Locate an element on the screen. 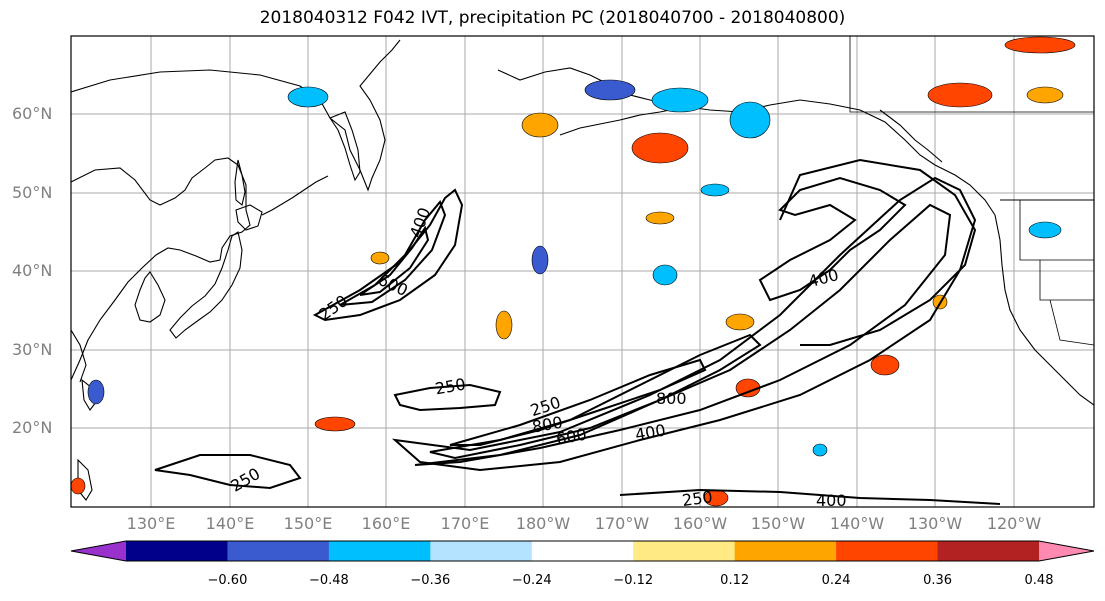 This screenshot has width=1105, height=601. japan-hokkaido is located at coordinates (249, 217).